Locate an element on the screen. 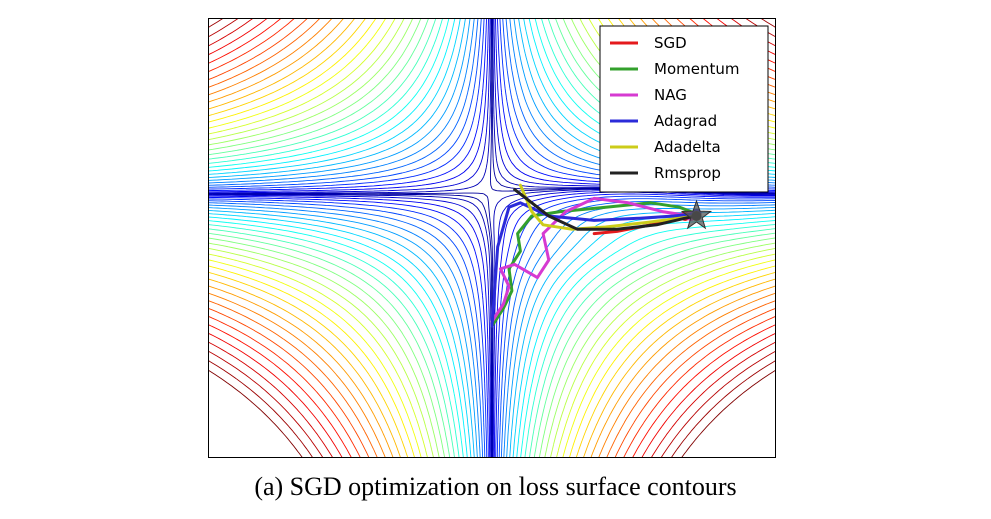 This screenshot has height=519, width=991. trajectory-momentum is located at coordinates (594, 264).